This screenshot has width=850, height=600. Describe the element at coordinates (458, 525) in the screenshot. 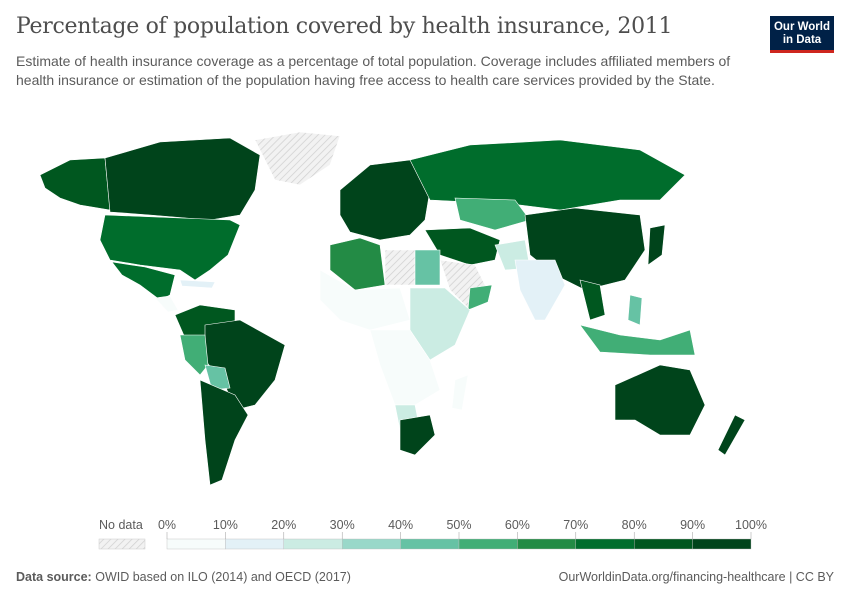

I see `legend-tick-label: 50%` at that location.